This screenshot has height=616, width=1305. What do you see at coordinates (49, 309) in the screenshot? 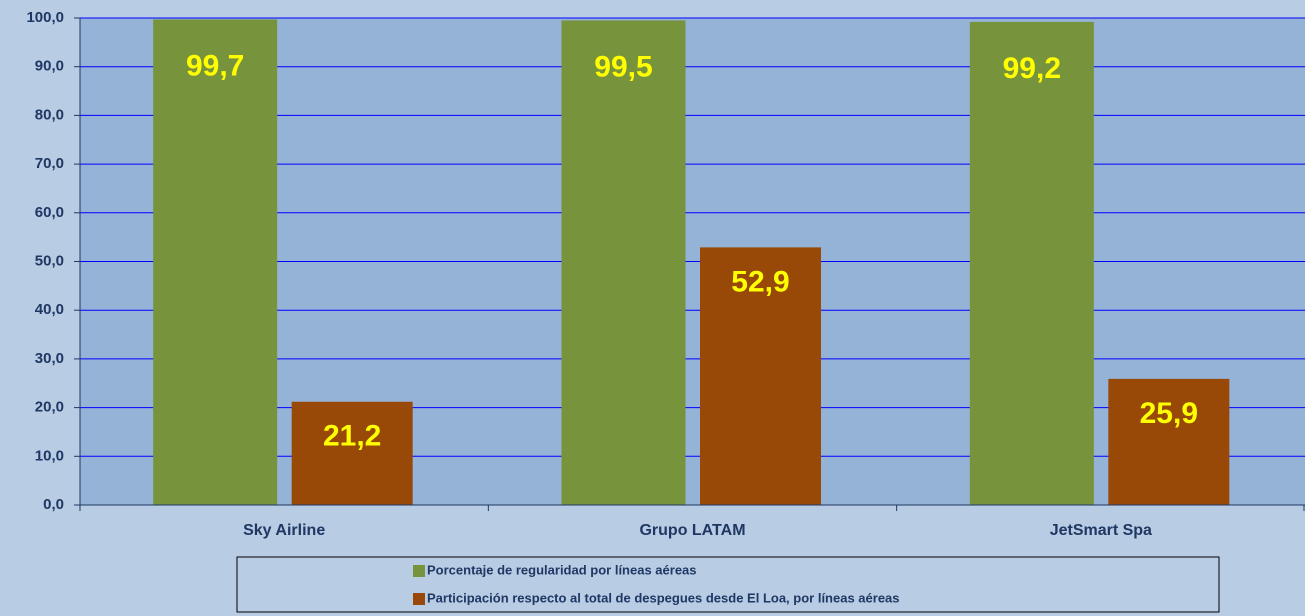
I see `y-tick-label: 40,0` at bounding box center [49, 309].